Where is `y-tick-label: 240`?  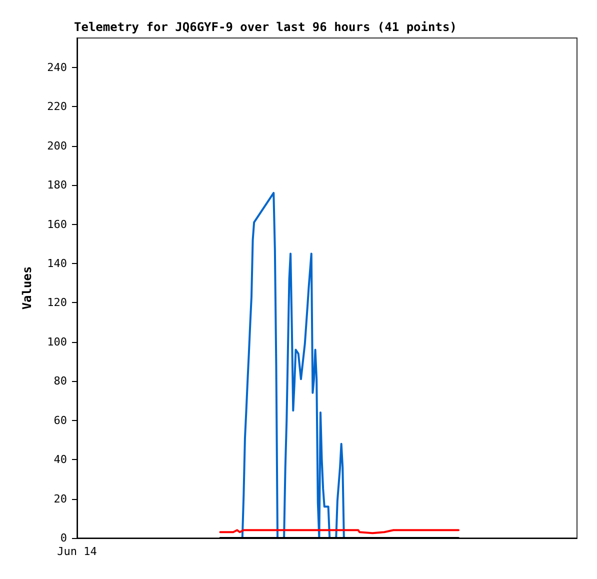
y-tick-label: 240 is located at coordinates (57, 67).